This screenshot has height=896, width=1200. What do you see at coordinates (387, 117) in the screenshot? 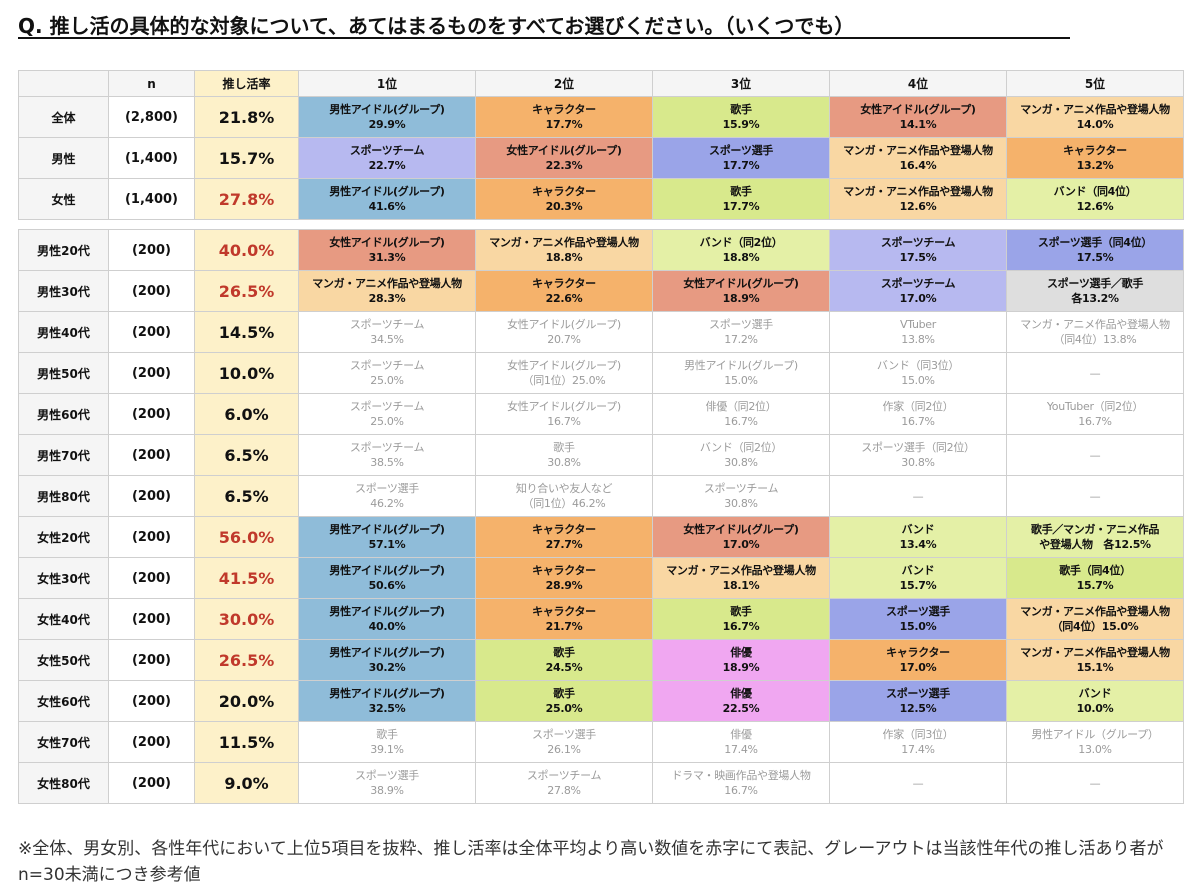
I see `rank-1-cell: 男性アイドル(グループ) 29.9%` at bounding box center [387, 117].